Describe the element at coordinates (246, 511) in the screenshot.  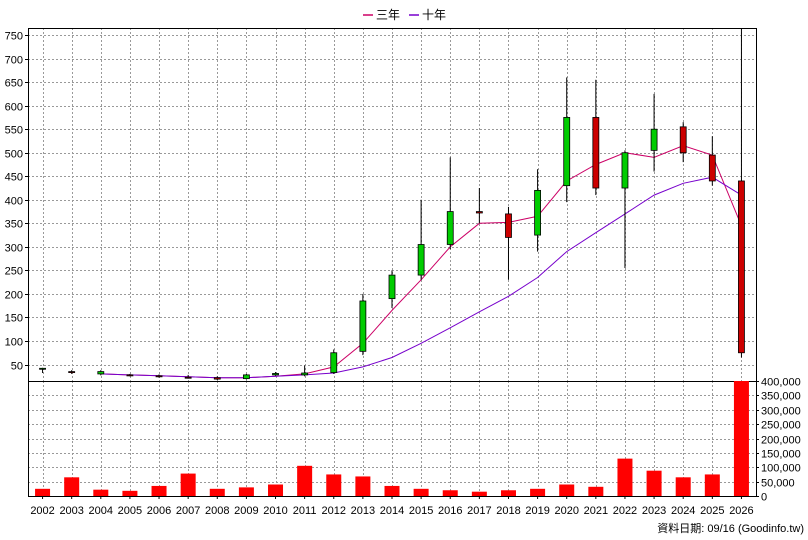
I see `year-tick-label: 2009` at that location.